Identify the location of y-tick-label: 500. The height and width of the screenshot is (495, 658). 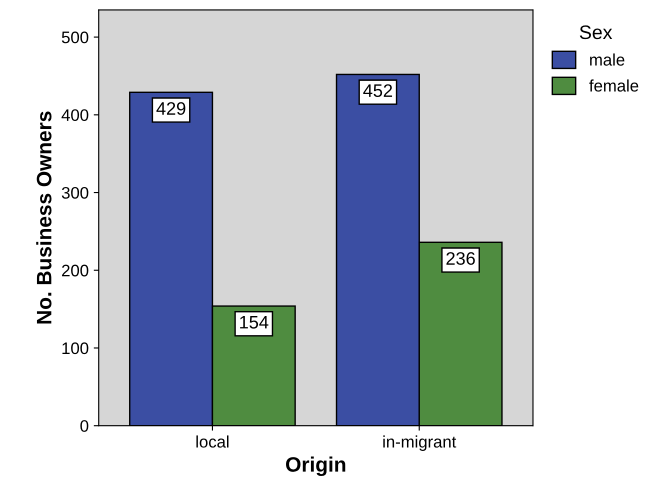
(75, 38).